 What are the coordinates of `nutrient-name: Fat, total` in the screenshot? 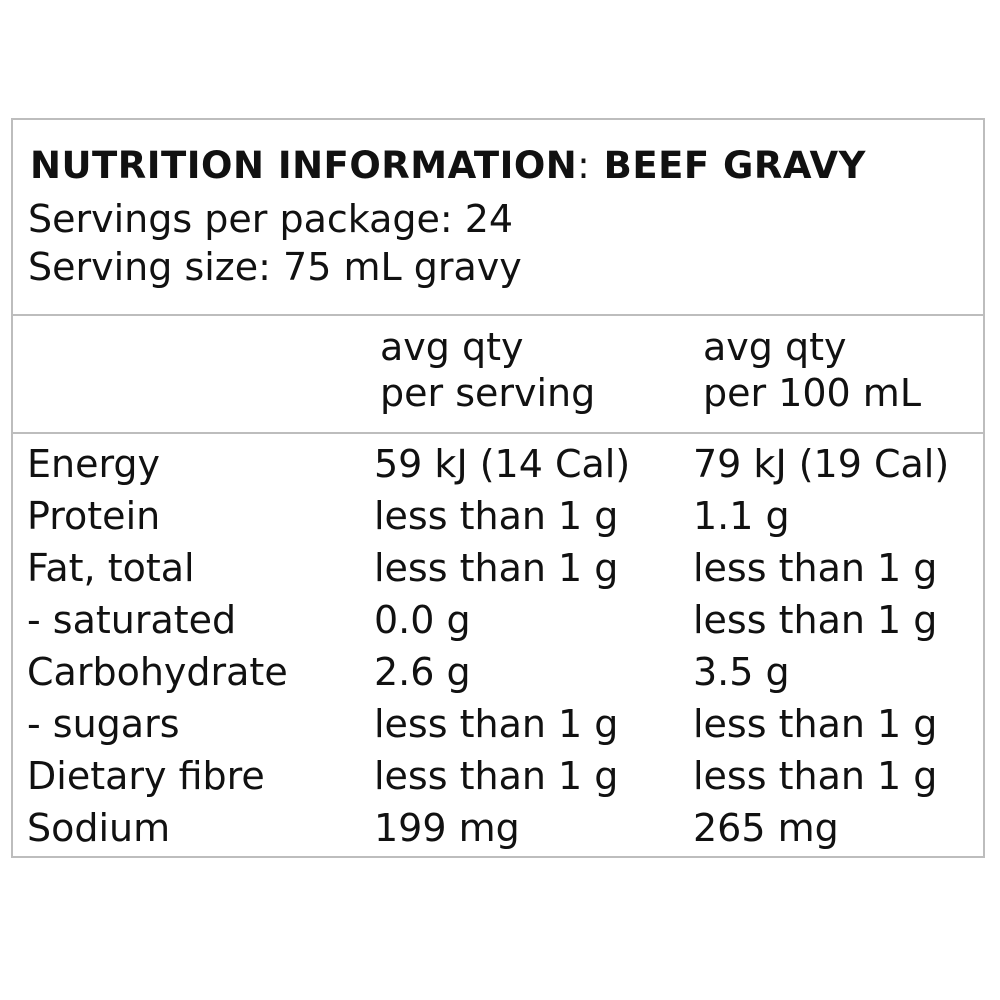 It's located at (111, 568).